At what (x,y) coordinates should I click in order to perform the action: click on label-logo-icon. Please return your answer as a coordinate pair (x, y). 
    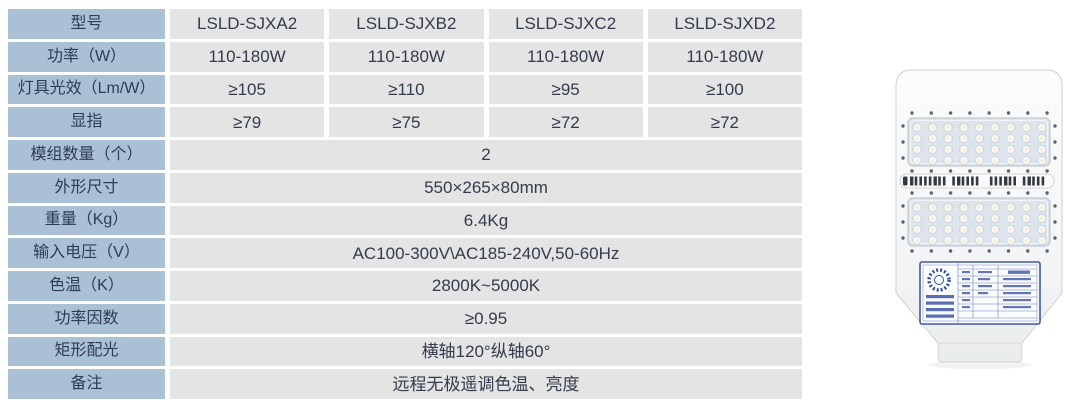
    Looking at the image, I should click on (939, 280).